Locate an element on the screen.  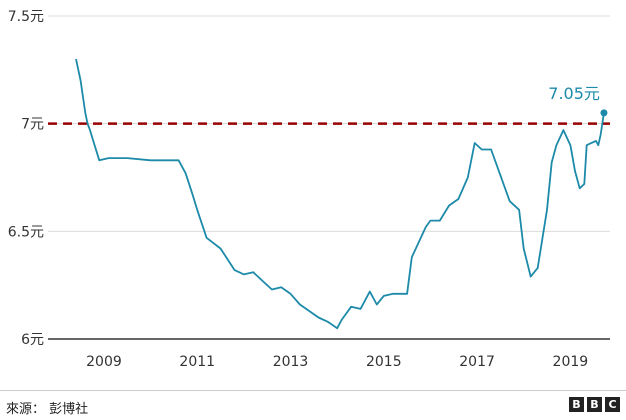
source-note: 來源： 彭博社 is located at coordinates (47, 409).